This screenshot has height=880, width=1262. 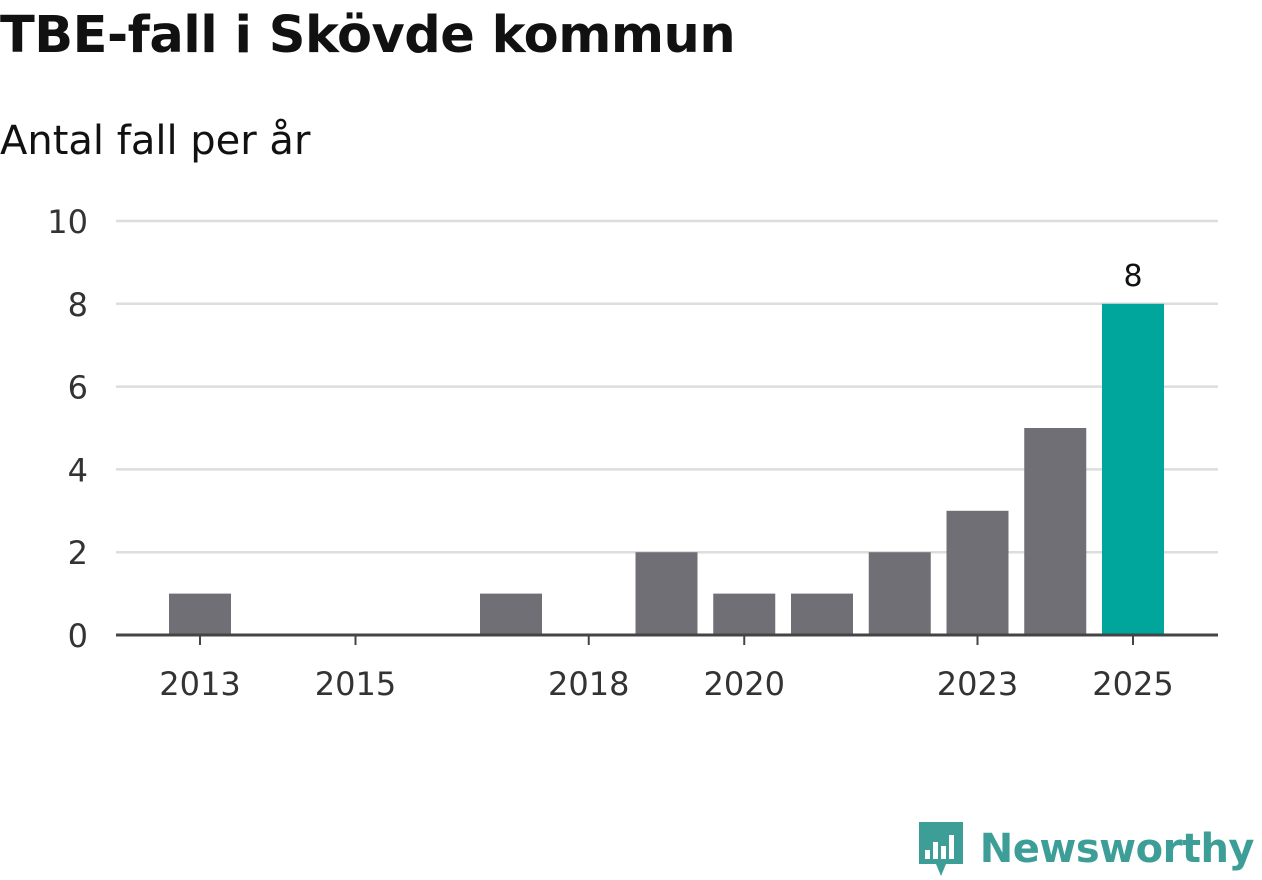 What do you see at coordinates (666, 684) in the screenshot?
I see `x-axis-tick-labels: 2013 2015 2018 2020 2023 2025` at bounding box center [666, 684].